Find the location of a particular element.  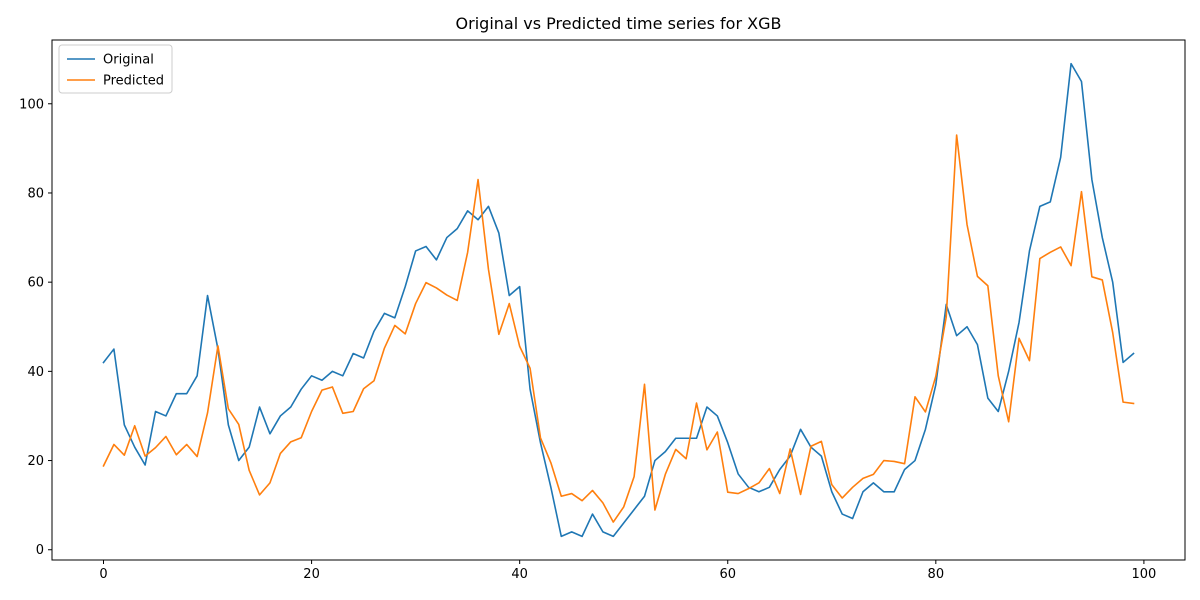

legend: Original Predicted is located at coordinates (115, 69).